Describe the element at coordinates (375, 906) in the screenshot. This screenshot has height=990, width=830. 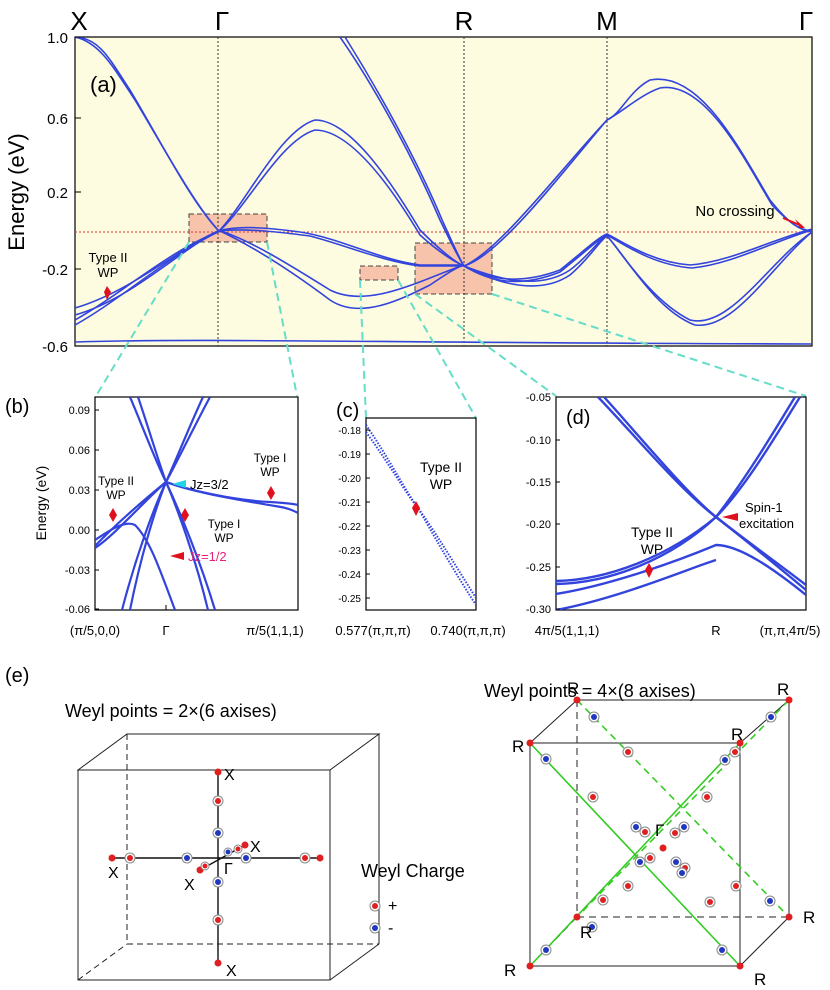
I see `legend-plus-dot` at that location.